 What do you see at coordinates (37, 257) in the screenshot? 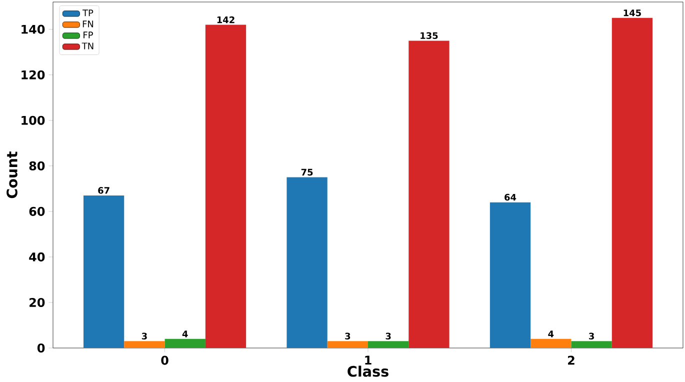
I see `y-tick-label: 40` at bounding box center [37, 257].